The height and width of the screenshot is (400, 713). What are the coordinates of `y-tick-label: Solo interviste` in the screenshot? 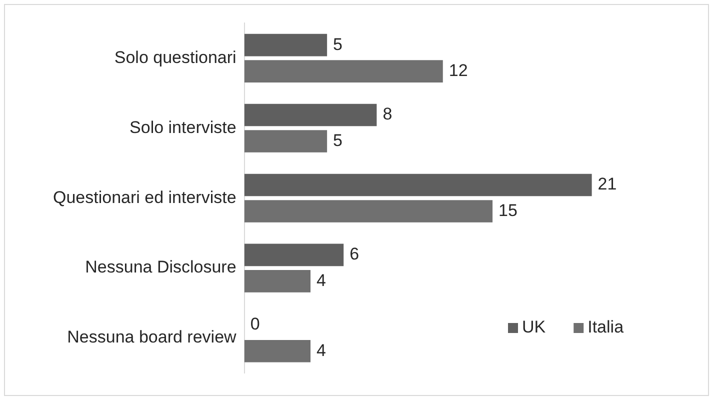 It's located at (183, 127).